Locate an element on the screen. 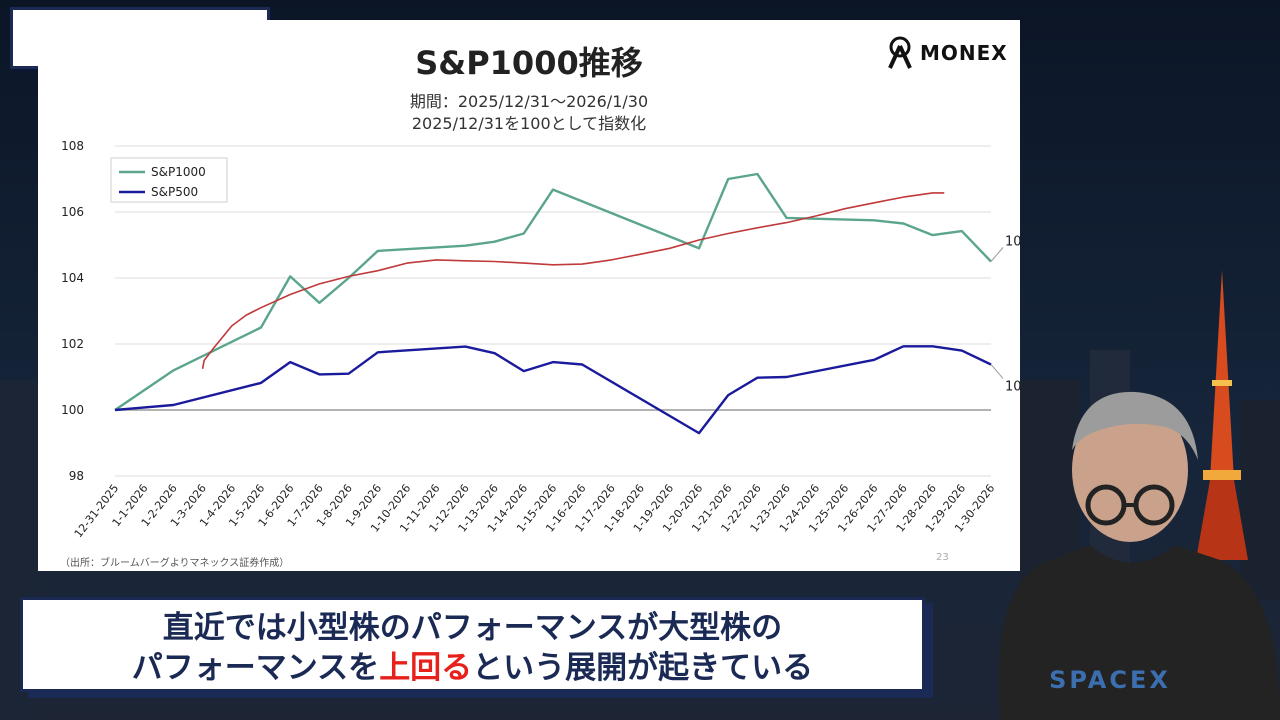 The image size is (1280, 720). page-number: 23 is located at coordinates (942, 557).